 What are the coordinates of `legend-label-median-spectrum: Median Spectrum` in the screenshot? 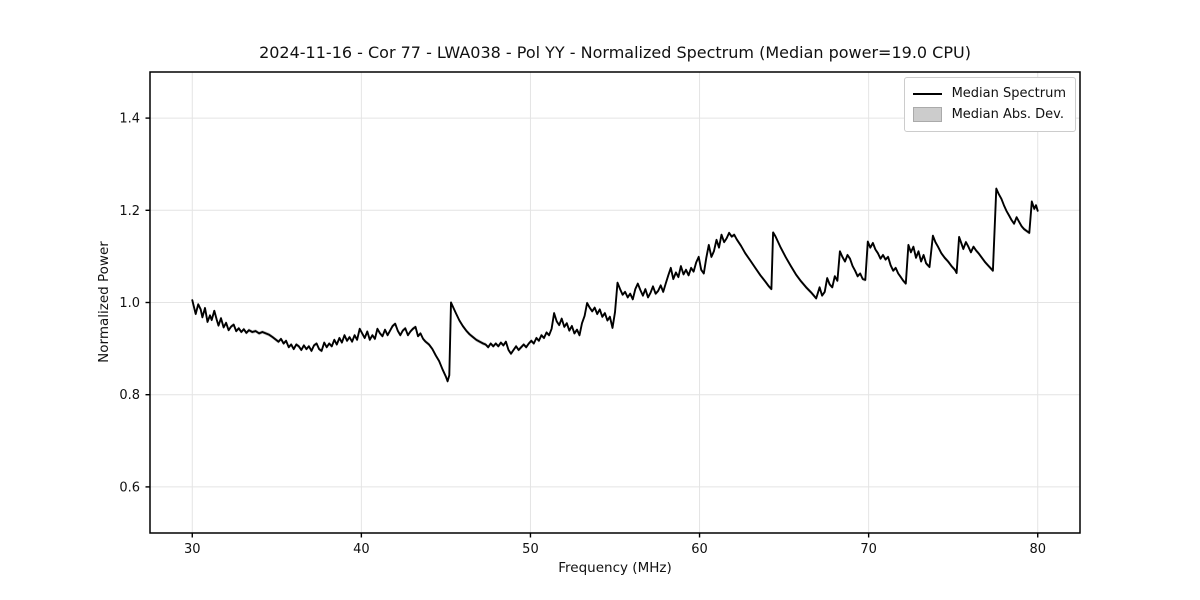 It's located at (1008, 93).